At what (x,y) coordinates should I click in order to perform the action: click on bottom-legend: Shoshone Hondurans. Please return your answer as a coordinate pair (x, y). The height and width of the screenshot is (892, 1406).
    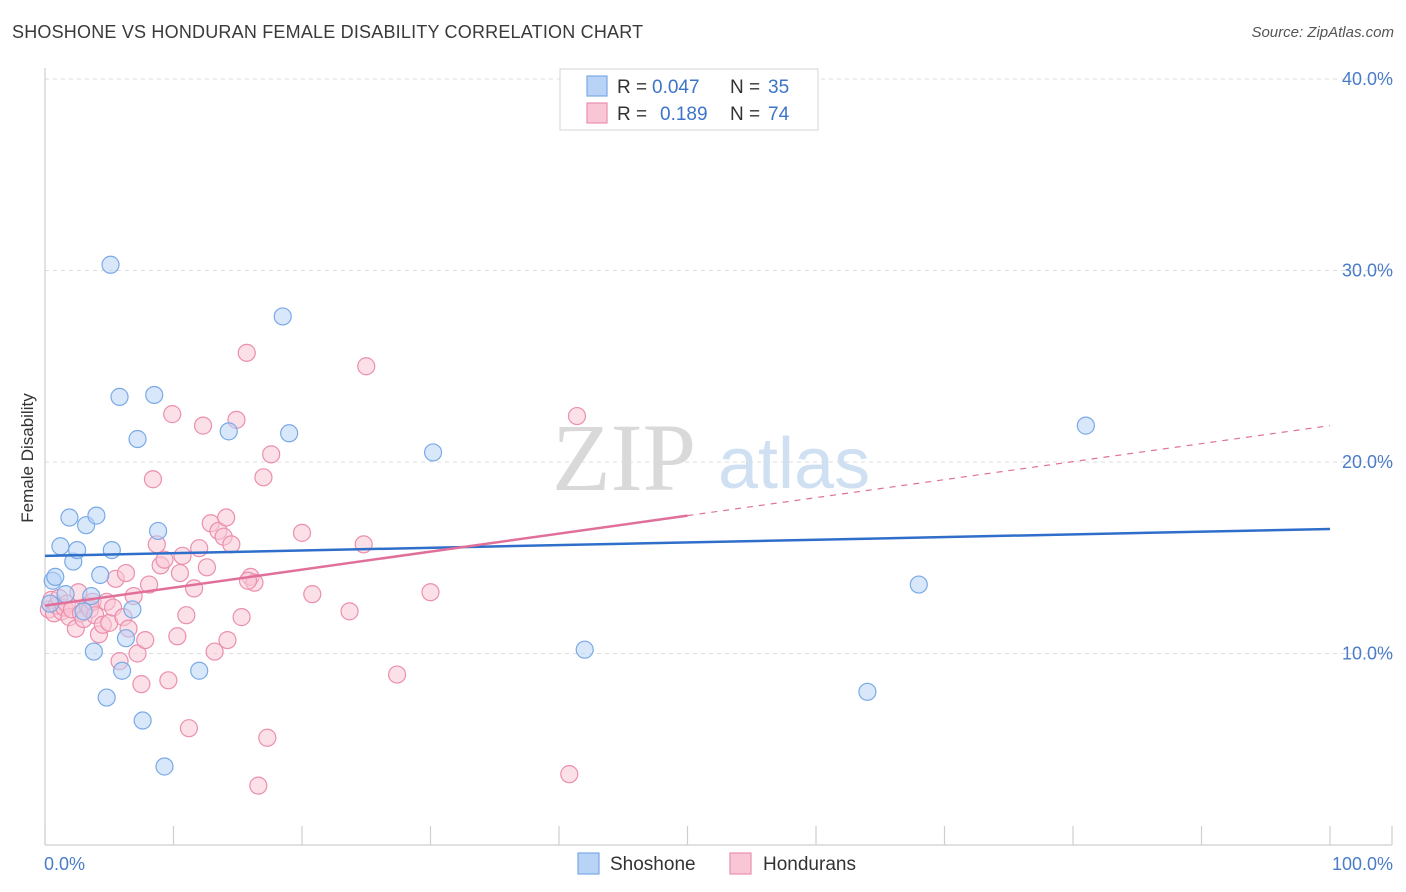
    Looking at the image, I should click on (716, 863).